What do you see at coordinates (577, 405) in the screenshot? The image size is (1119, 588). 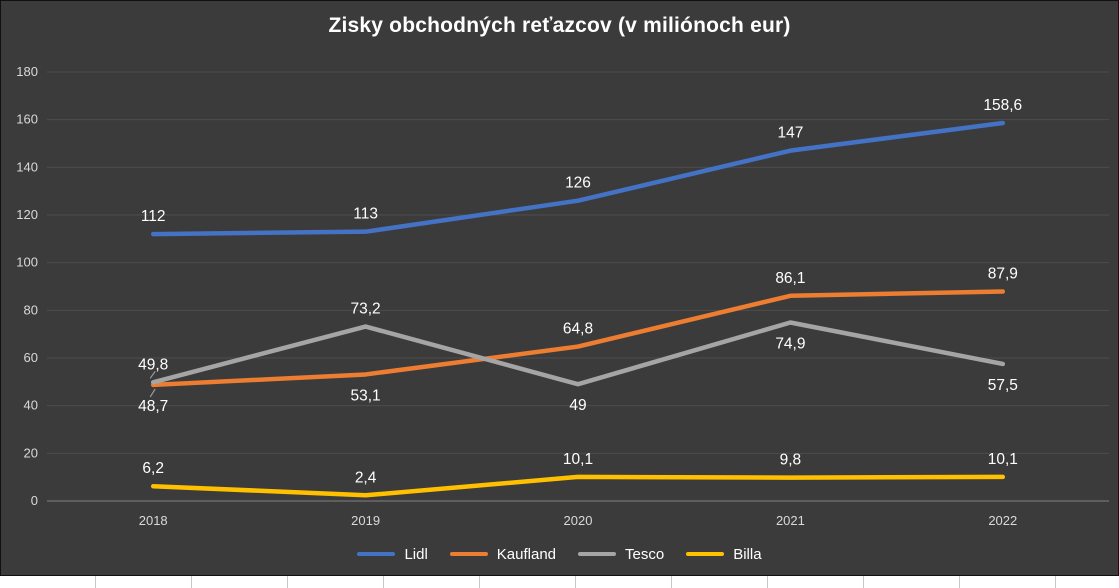 I see `data-label-tesco: 49` at bounding box center [577, 405].